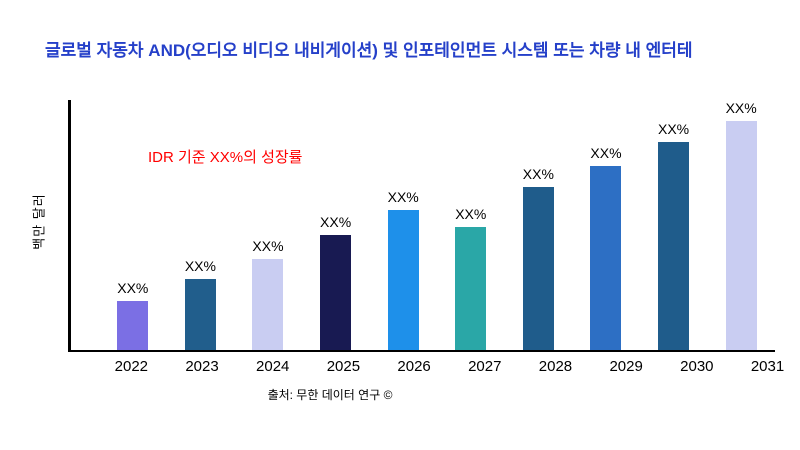 The height and width of the screenshot is (450, 800). What do you see at coordinates (626, 366) in the screenshot?
I see `x-tick-2029: 2029` at bounding box center [626, 366].